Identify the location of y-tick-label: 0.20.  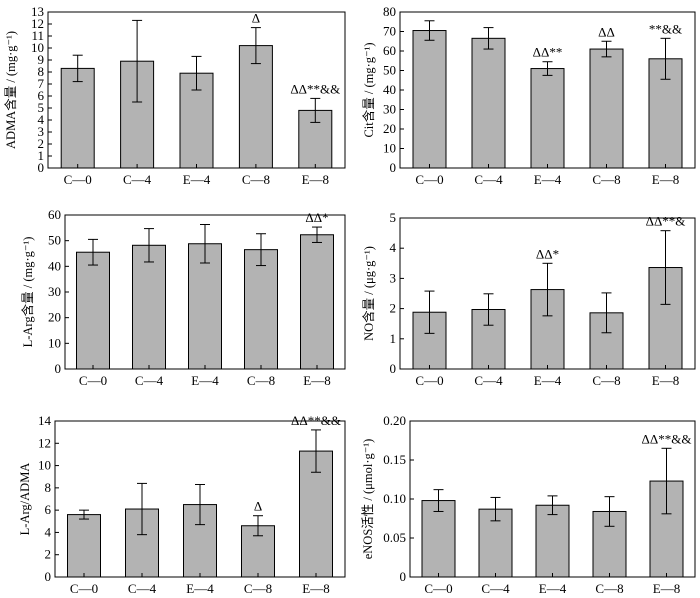
(394, 420).